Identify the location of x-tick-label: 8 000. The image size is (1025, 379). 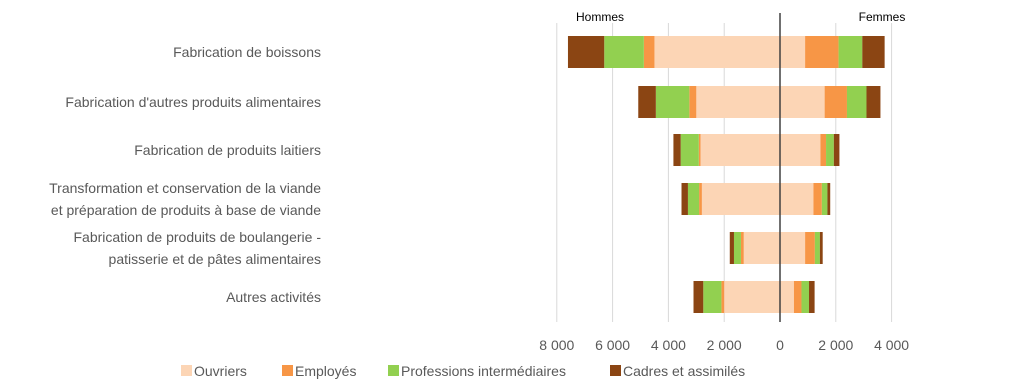
(556, 345).